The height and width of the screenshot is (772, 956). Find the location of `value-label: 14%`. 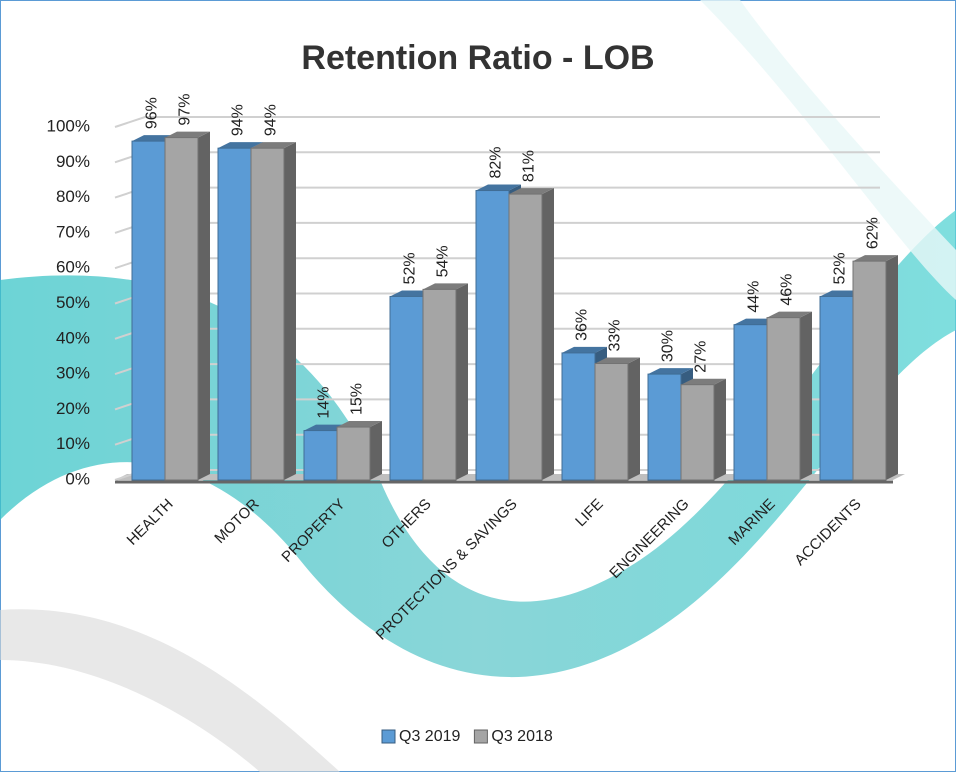

value-label: 14% is located at coordinates (324, 403).